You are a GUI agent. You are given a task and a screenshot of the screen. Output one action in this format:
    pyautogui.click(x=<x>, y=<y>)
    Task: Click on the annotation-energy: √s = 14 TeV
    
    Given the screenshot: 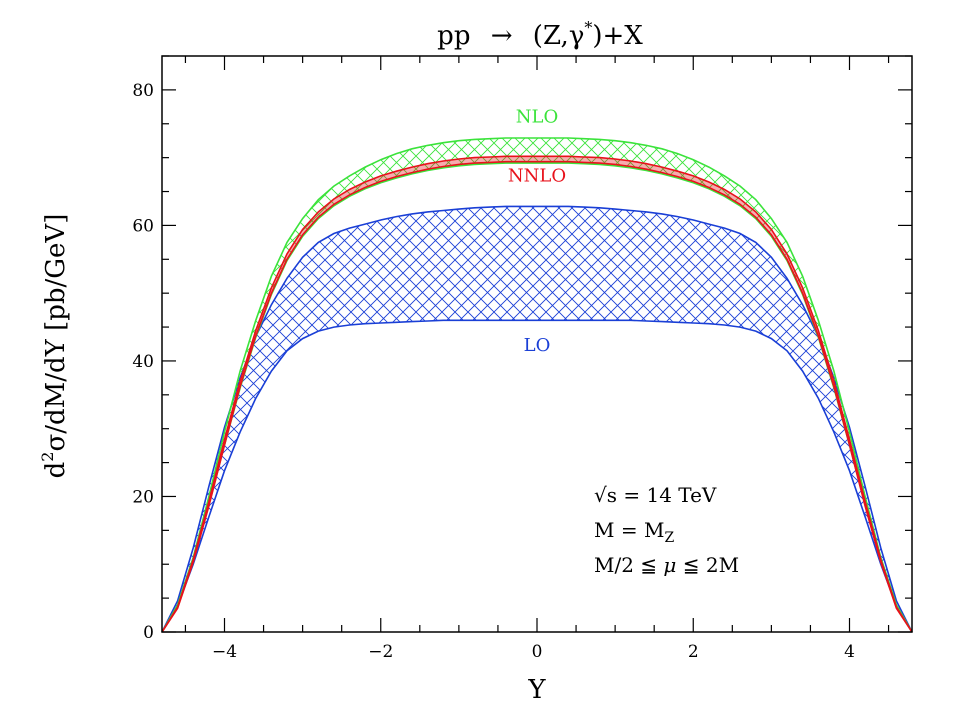 What is the action you would take?
    pyautogui.click(x=655, y=495)
    